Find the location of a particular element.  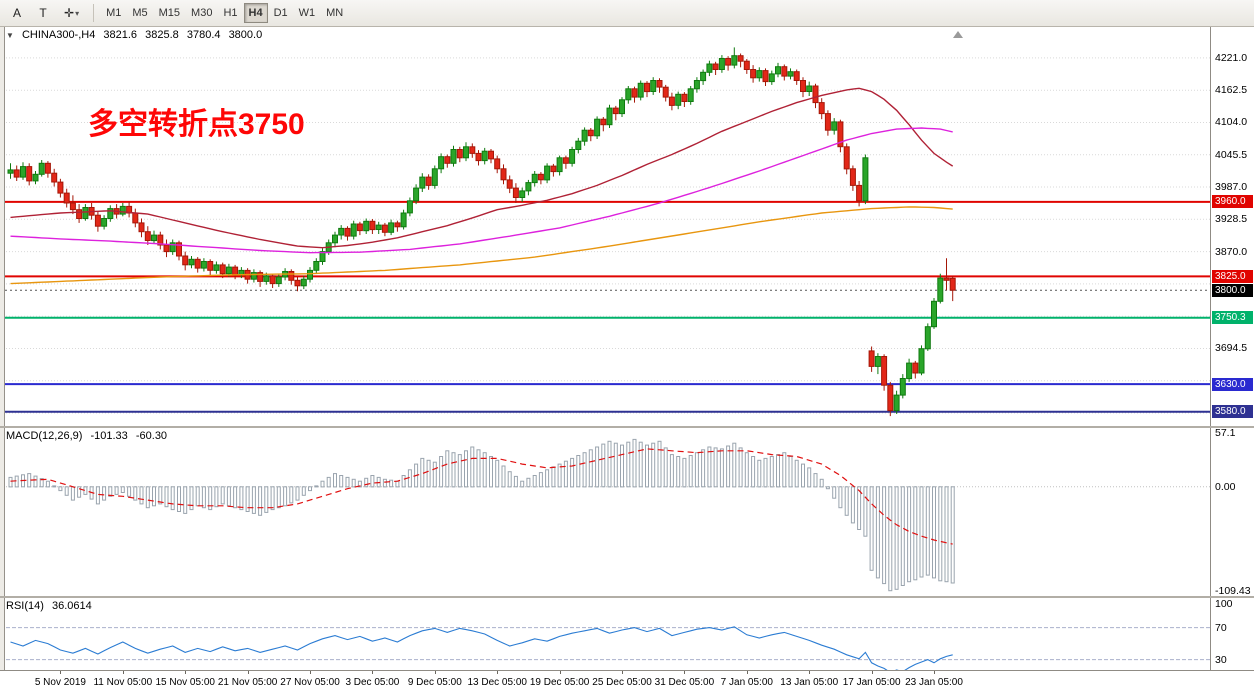

cursor-tool-label: A is located at coordinates (16, 13).